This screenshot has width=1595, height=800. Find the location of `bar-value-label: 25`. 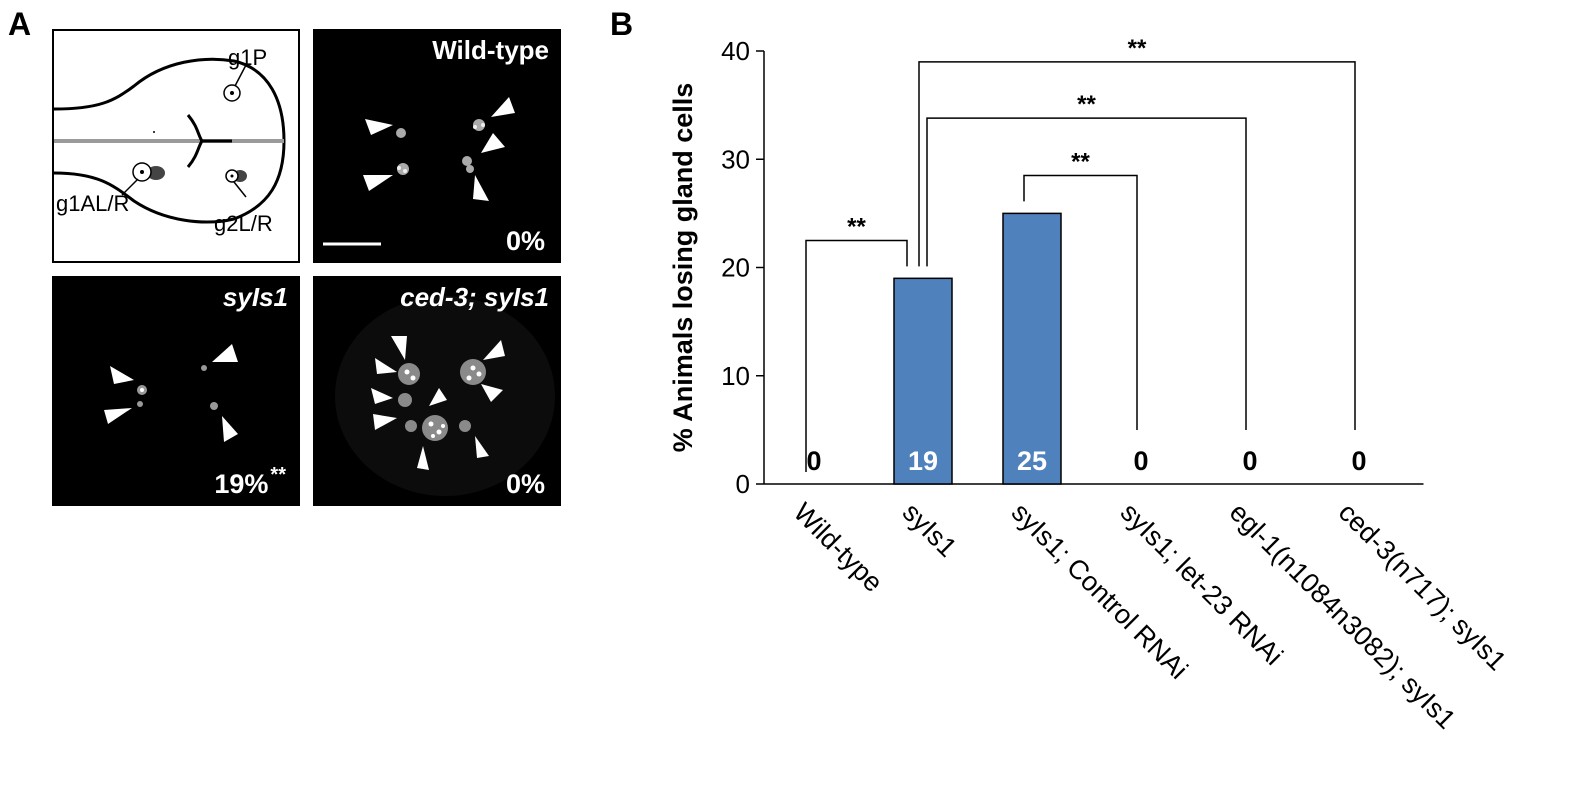

bar-value-label: 25 is located at coordinates (1032, 461).